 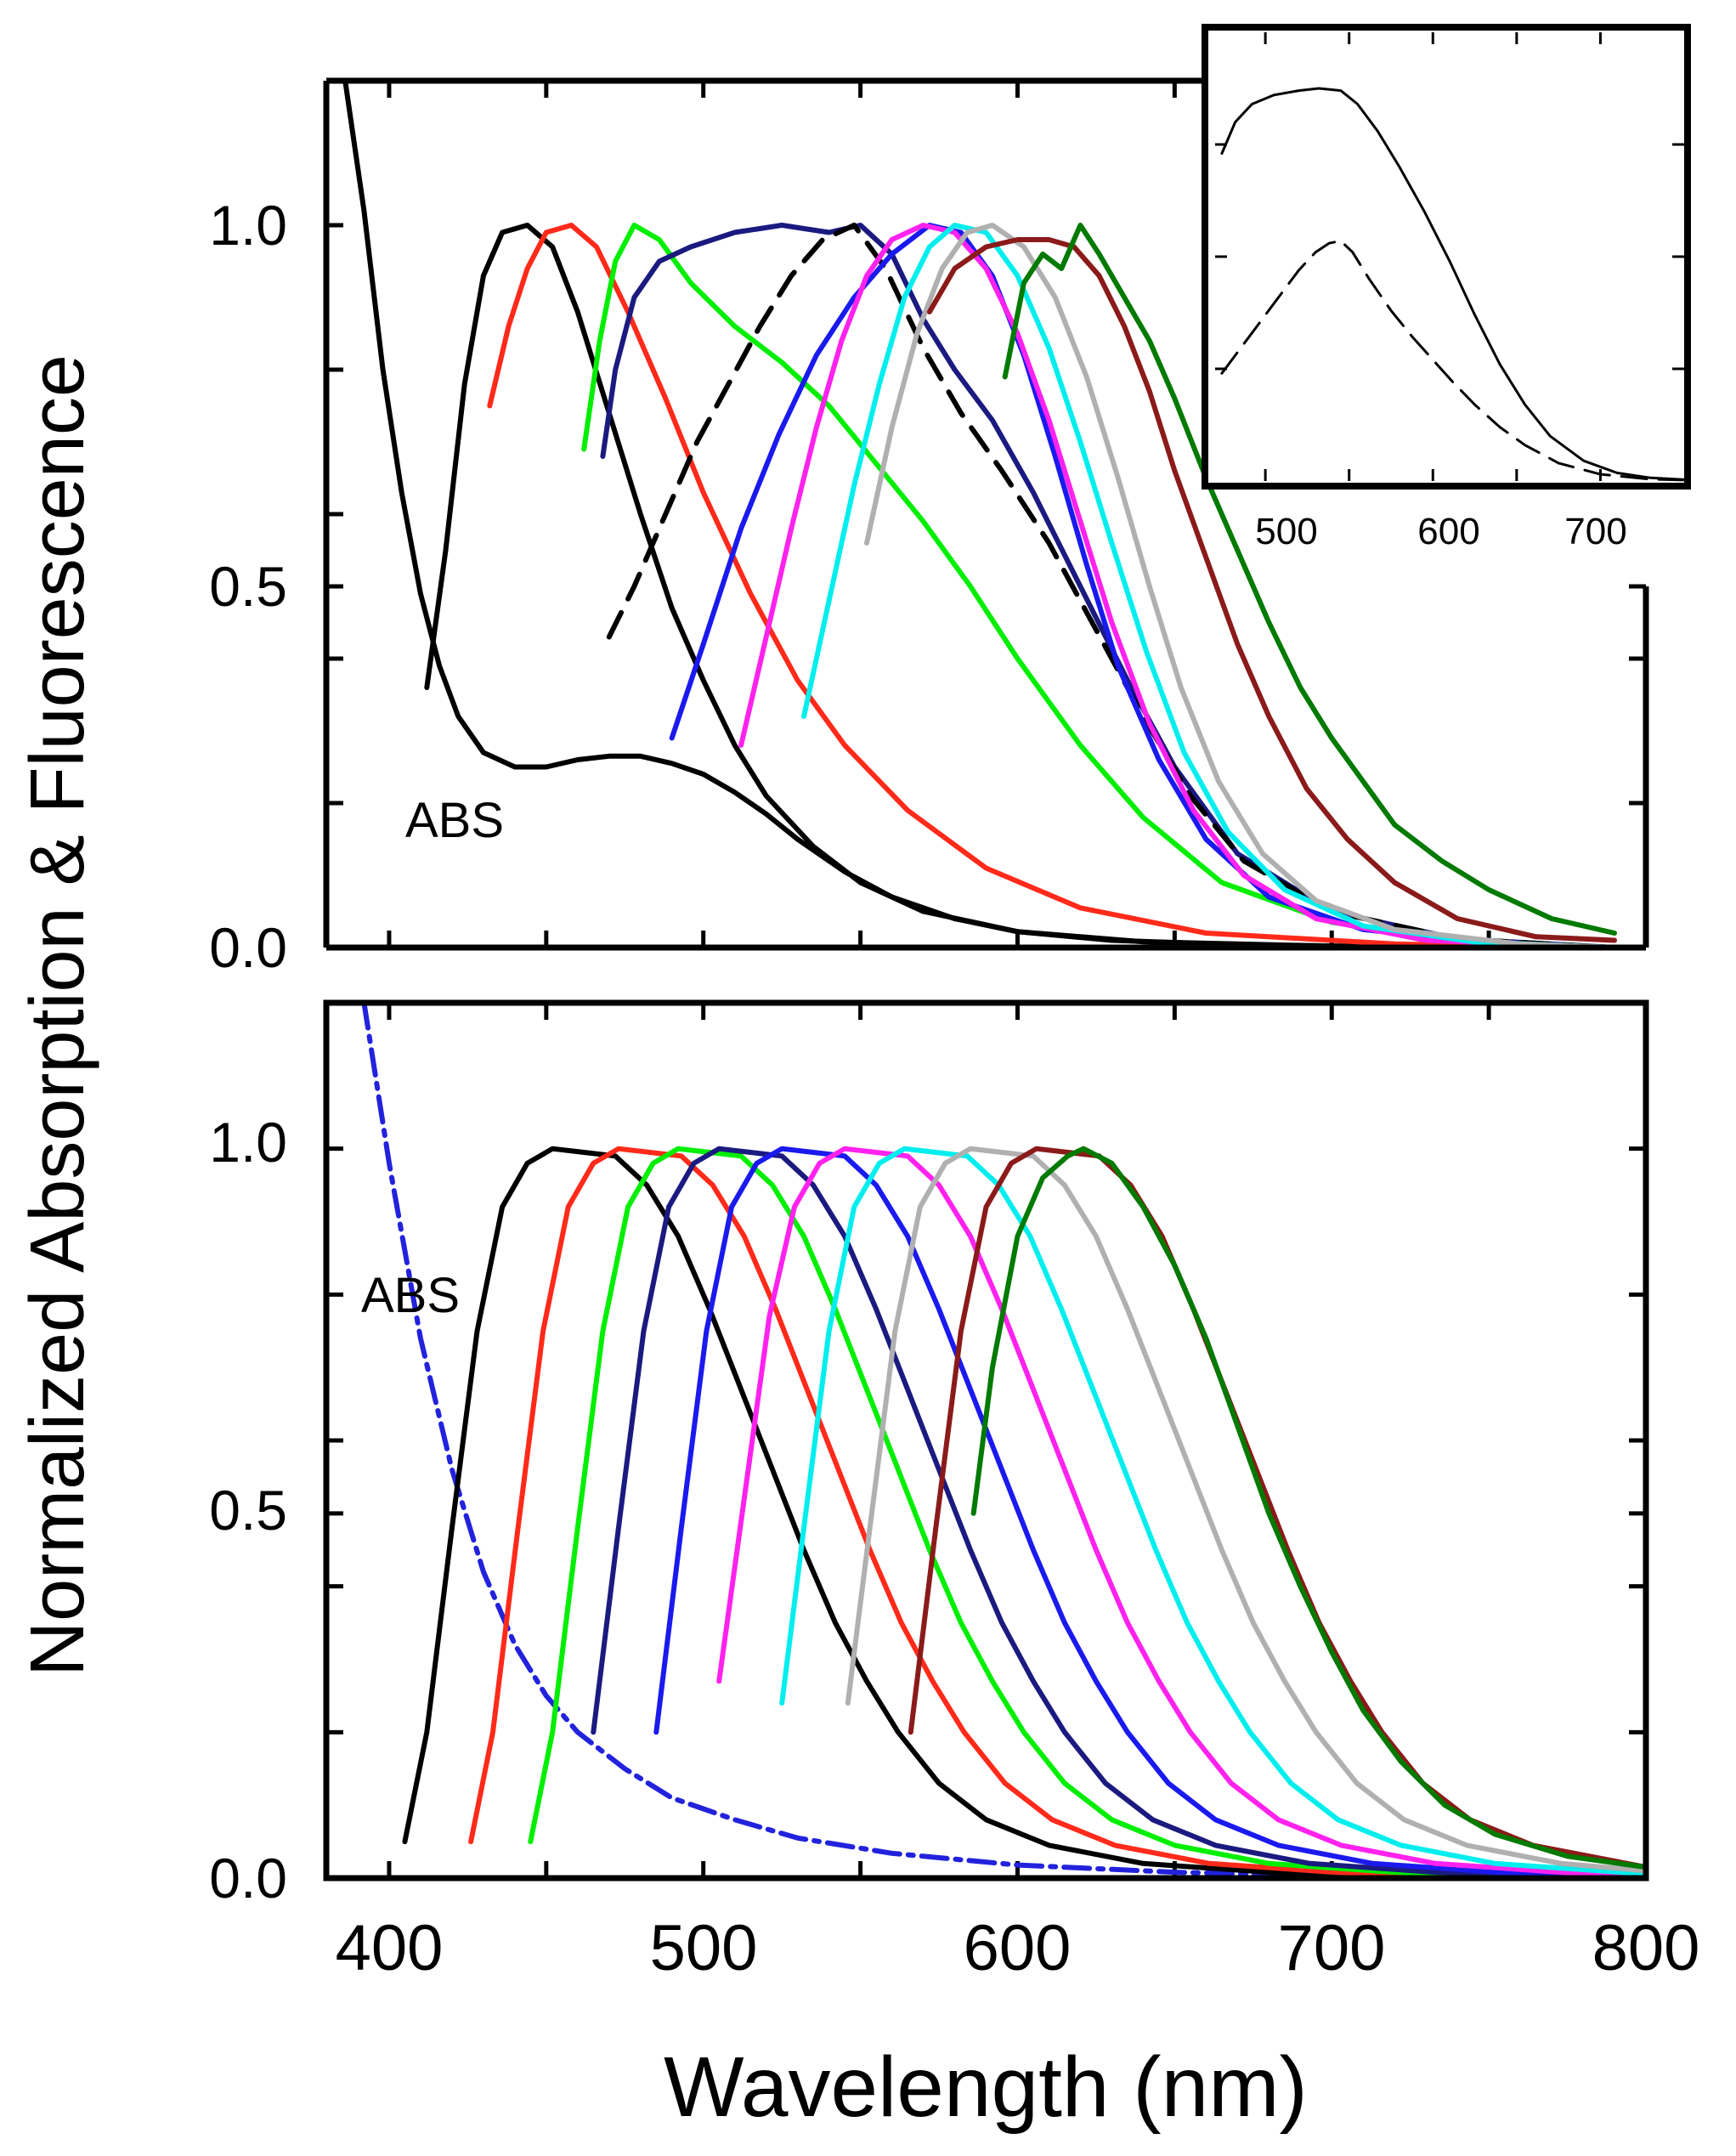 I want to click on x-tick-label-600: 600, so click(x=1018, y=1948).